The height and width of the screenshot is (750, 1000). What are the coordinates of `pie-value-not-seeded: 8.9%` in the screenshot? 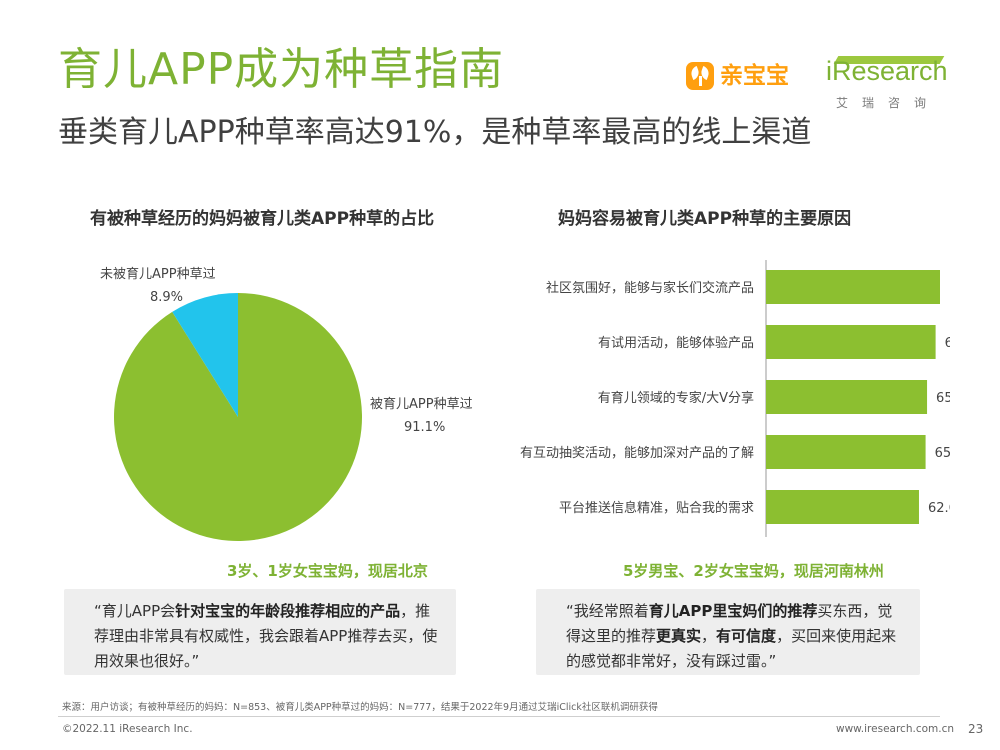 It's located at (166, 297).